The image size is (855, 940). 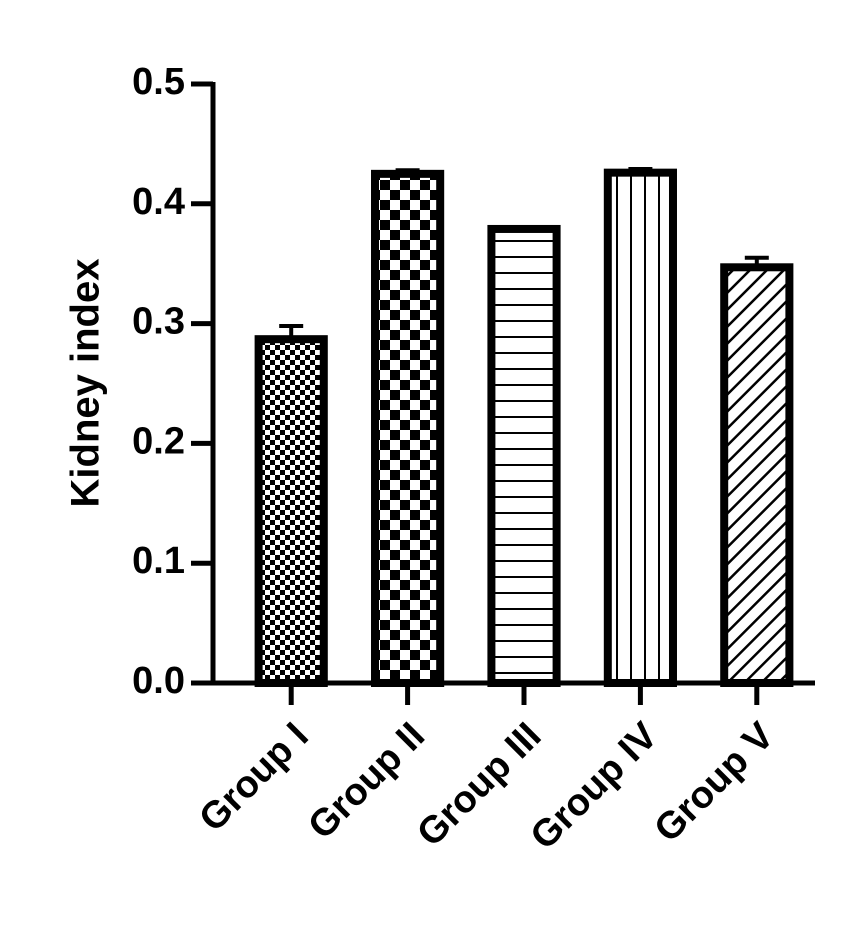 What do you see at coordinates (86, 383) in the screenshot?
I see `y-axis-label: Kidney index` at bounding box center [86, 383].